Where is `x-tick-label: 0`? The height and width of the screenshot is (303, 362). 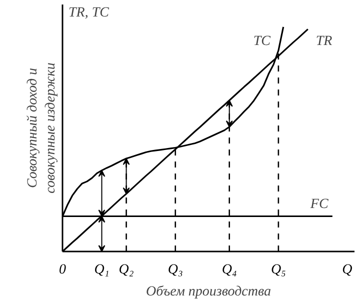 x-tick-label: 0 is located at coordinates (62, 270).